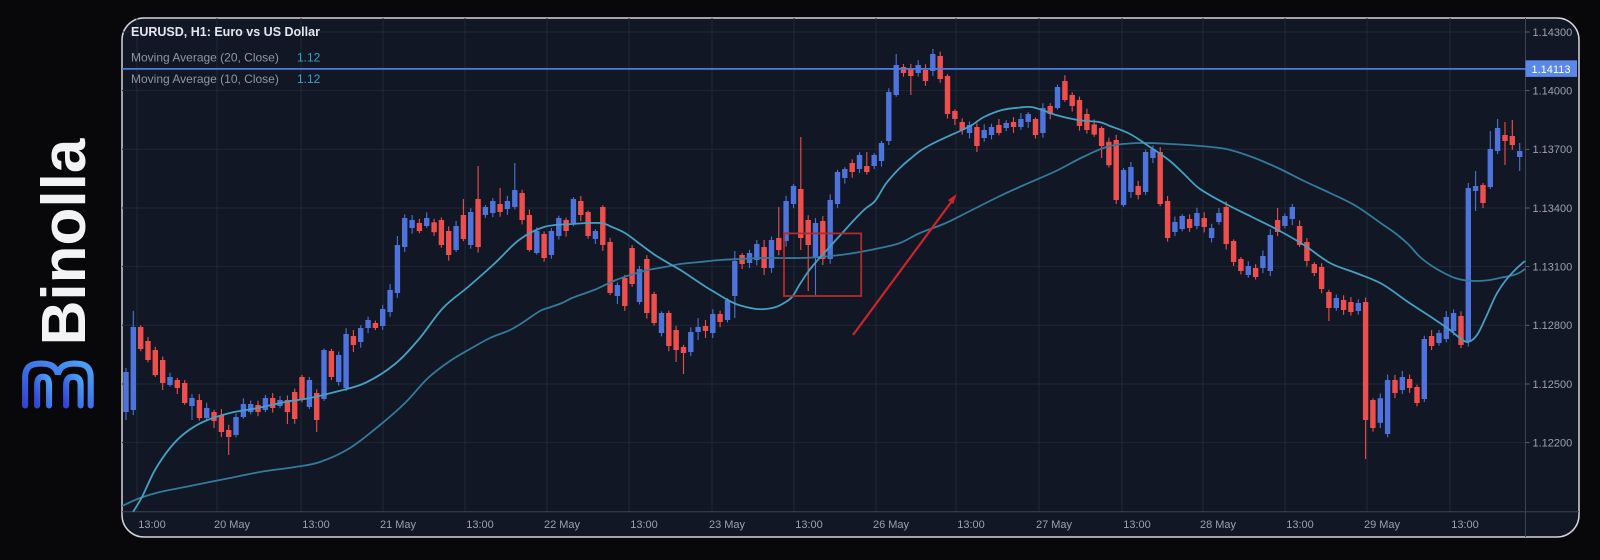 The width and height of the screenshot is (1600, 560). I want to click on svg-text: 1.13700, so click(1553, 150).